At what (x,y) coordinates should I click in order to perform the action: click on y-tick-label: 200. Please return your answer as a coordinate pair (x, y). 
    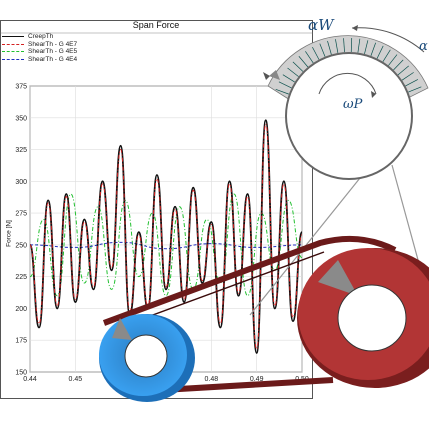
    Looking at the image, I should click on (21, 309).